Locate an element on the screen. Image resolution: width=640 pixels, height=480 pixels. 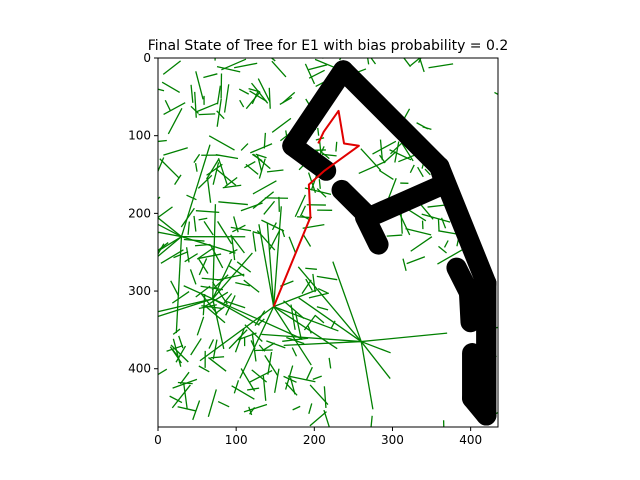
y-tick-label: 400 is located at coordinates (139, 369).